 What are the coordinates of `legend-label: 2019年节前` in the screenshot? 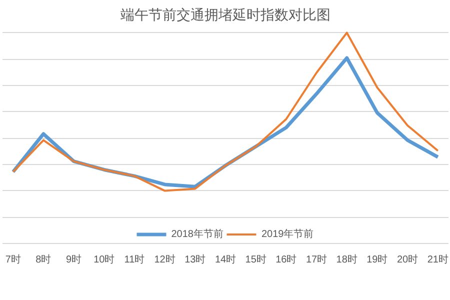 It's located at (288, 234).